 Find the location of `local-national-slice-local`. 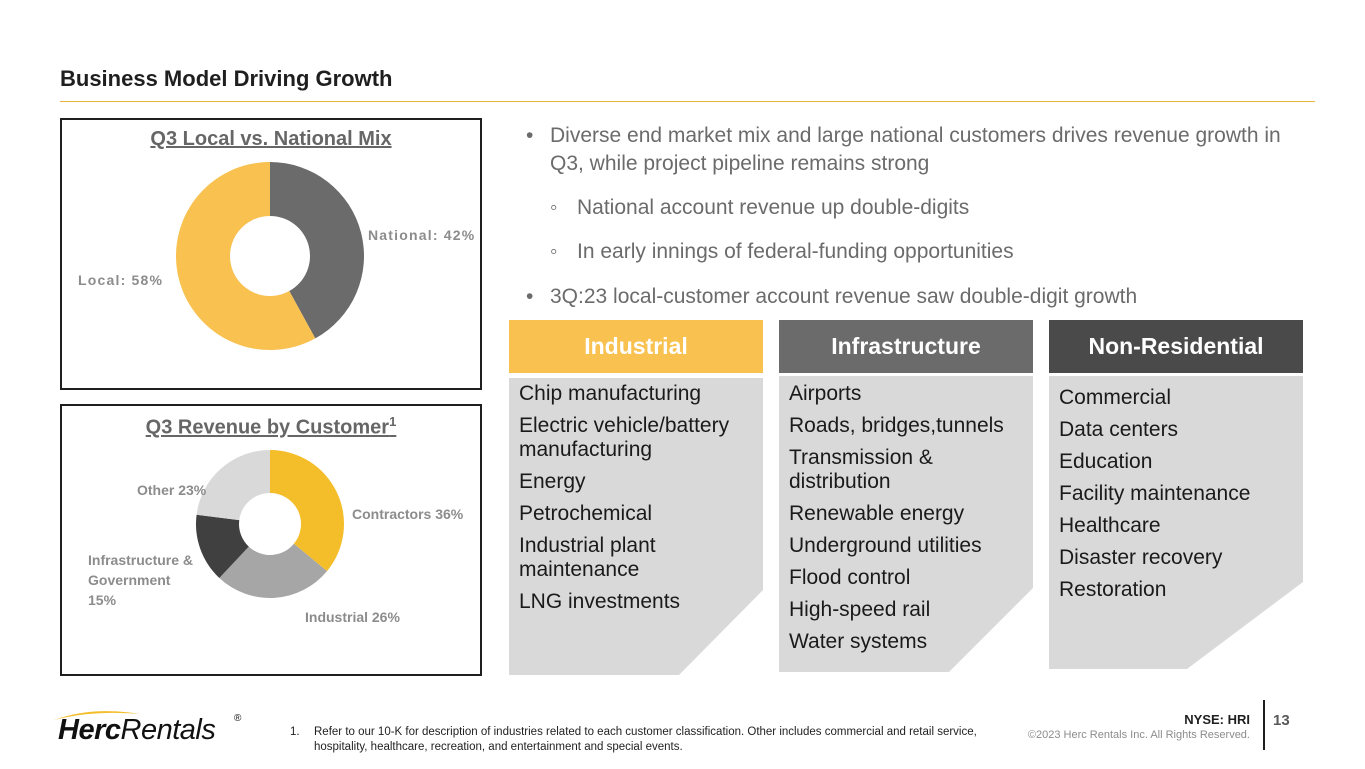

local-national-slice-local is located at coordinates (246, 256).